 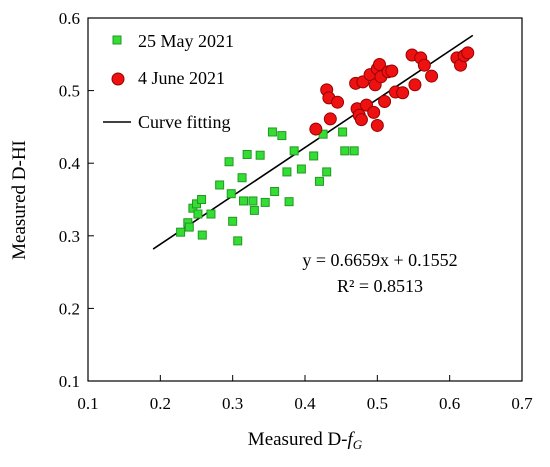 What do you see at coordinates (298, 439) in the screenshot?
I see `x-axis-label-main: Measured D-` at bounding box center [298, 439].